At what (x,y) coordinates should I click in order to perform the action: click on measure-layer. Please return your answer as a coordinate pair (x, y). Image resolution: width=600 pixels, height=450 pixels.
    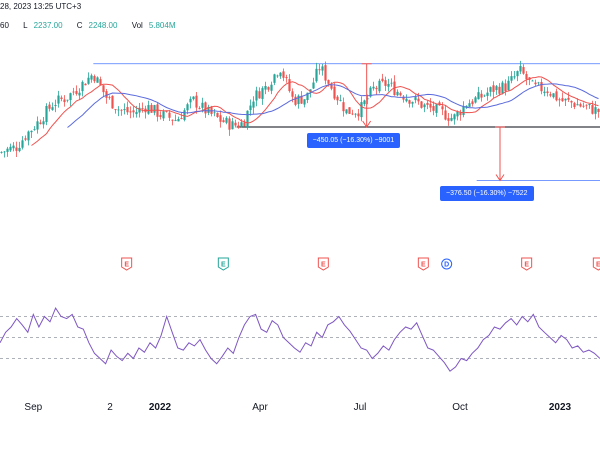
    Looking at the image, I should click on (433, 122).